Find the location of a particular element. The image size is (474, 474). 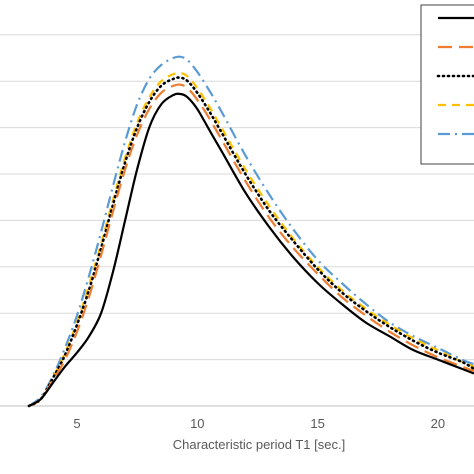

x-tick-label: 20 is located at coordinates (438, 423).